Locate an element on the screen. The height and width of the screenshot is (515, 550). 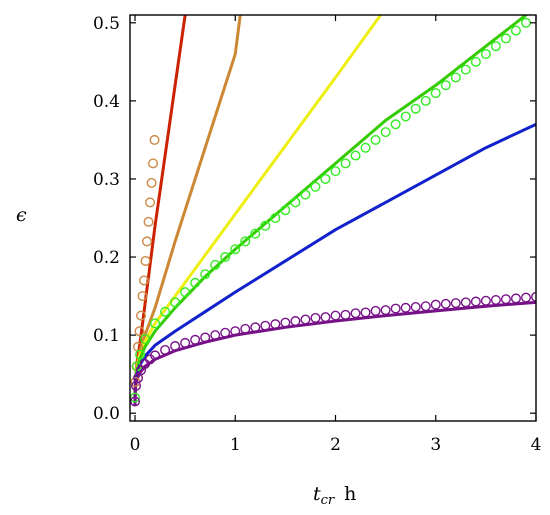
x-axis-label-sub: cr is located at coordinates (328, 500).